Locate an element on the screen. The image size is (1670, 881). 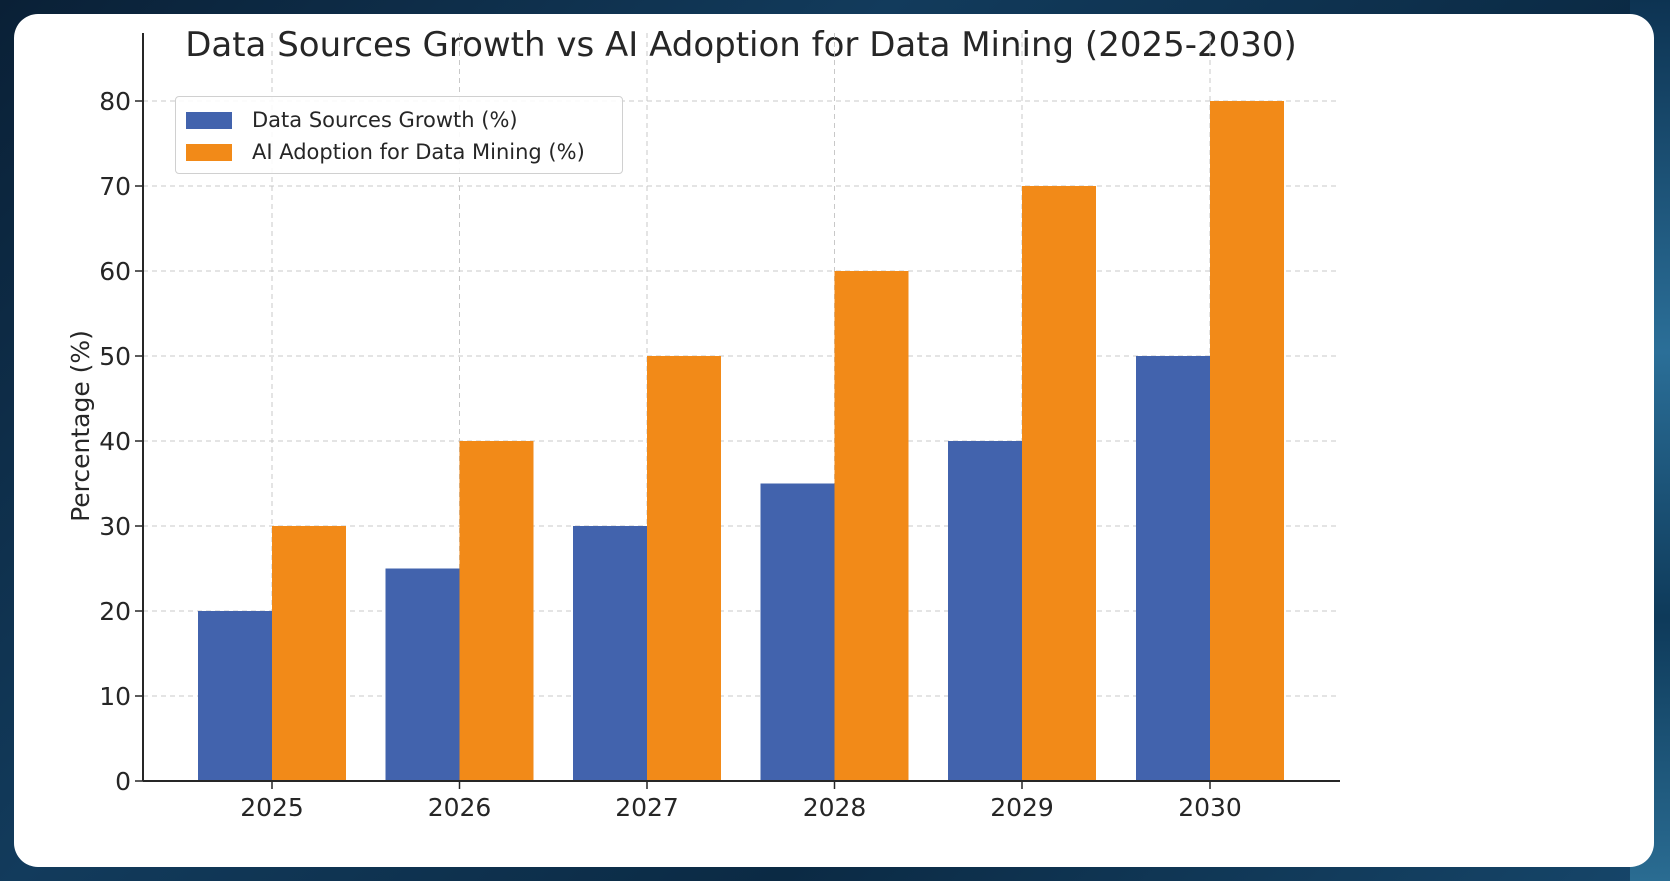
x-tick-label: 2029 is located at coordinates (1022, 807).